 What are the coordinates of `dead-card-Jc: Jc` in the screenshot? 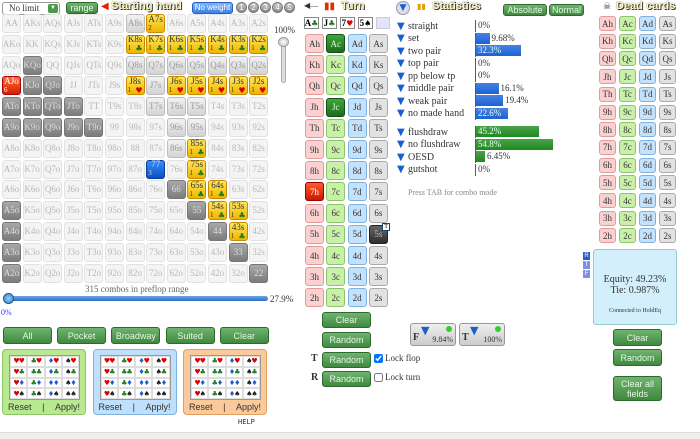 It's located at (627, 77).